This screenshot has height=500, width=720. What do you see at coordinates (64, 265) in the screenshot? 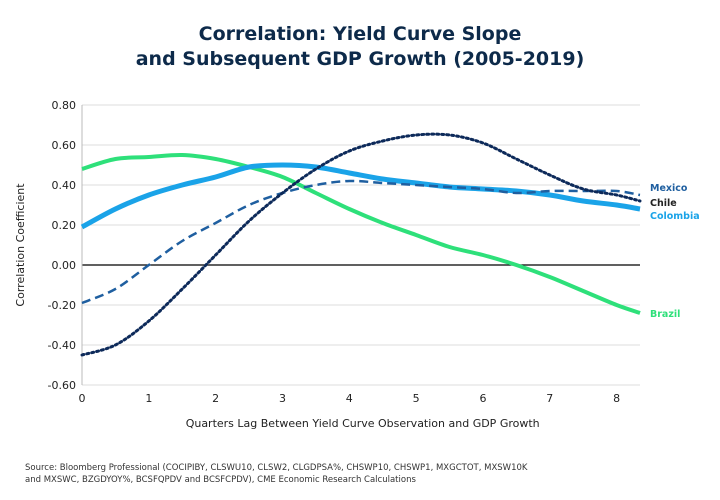
I see `y-tick-label: 0.00` at bounding box center [64, 265].